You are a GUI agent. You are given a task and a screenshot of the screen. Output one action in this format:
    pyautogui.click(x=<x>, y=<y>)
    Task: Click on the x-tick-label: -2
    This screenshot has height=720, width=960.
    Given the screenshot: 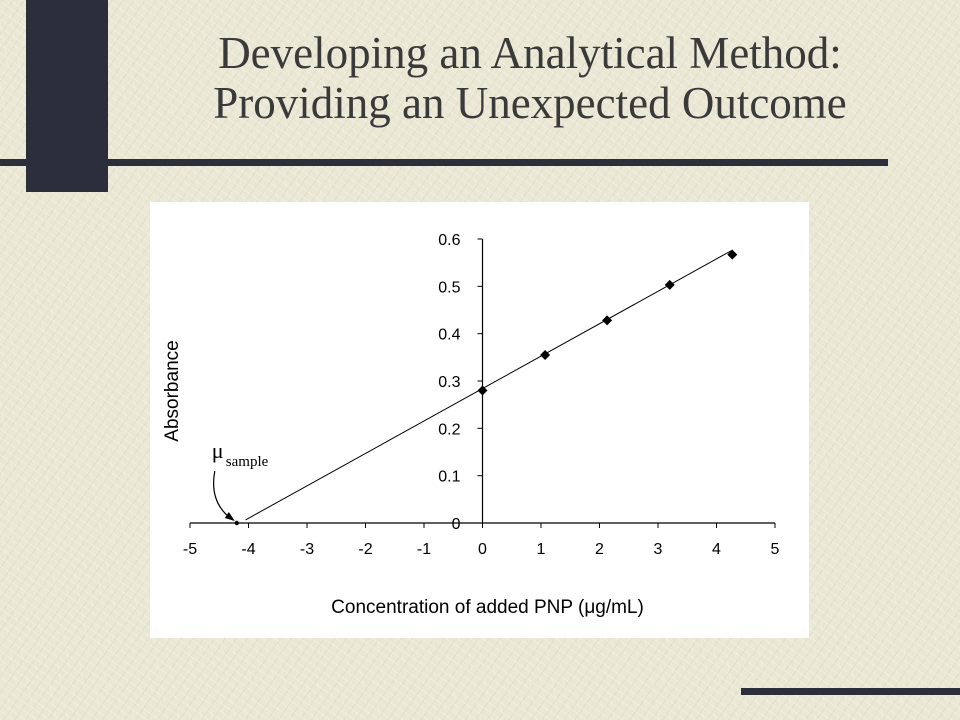 What is the action you would take?
    pyautogui.click(x=365, y=549)
    